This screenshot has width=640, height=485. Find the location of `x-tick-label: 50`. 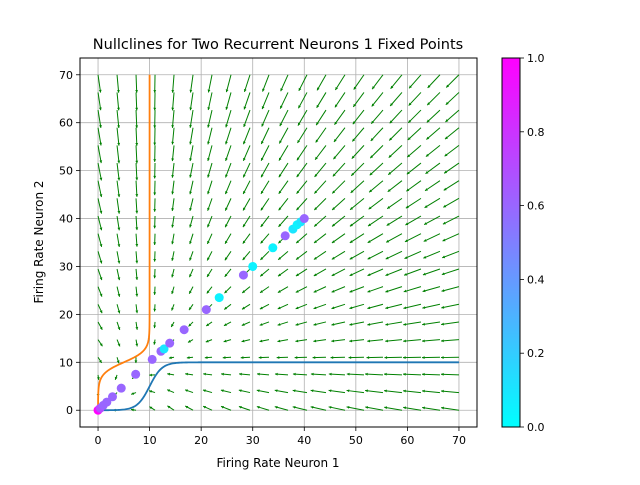

x-tick-label: 50 is located at coordinates (356, 440).